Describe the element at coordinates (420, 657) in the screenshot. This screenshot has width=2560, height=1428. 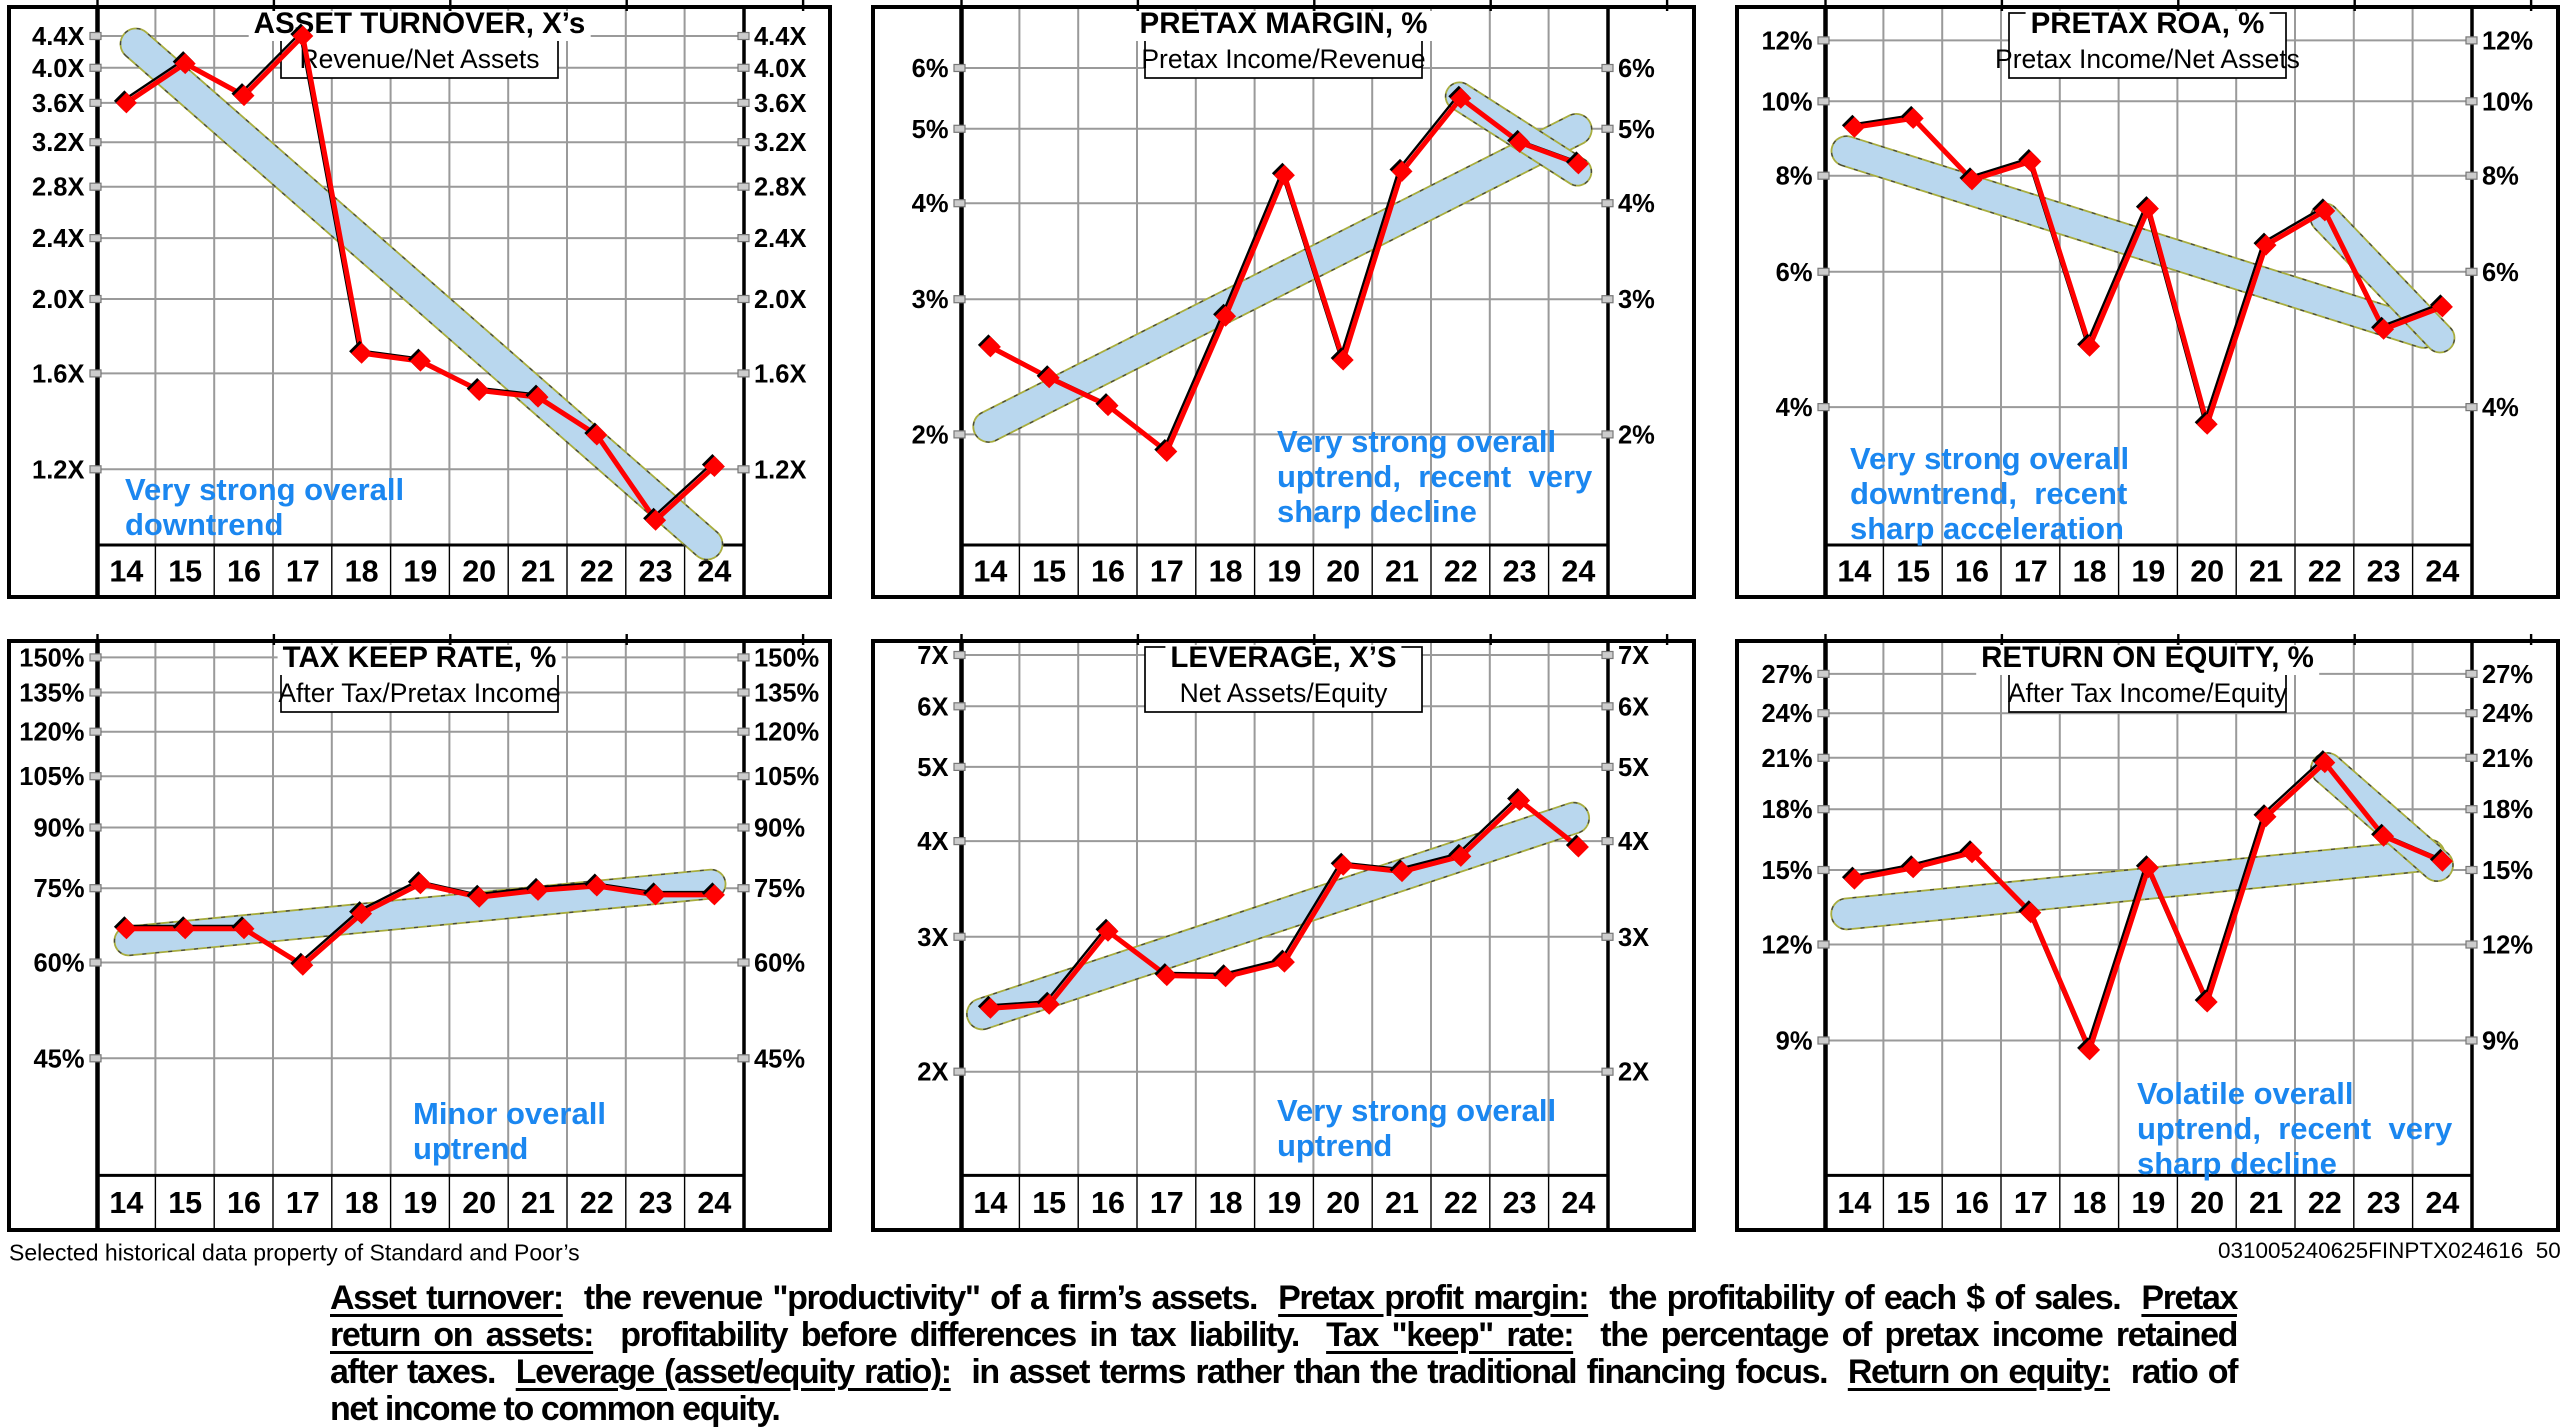
I see `svg-text: TAX KEEP RATE, %` at that location.